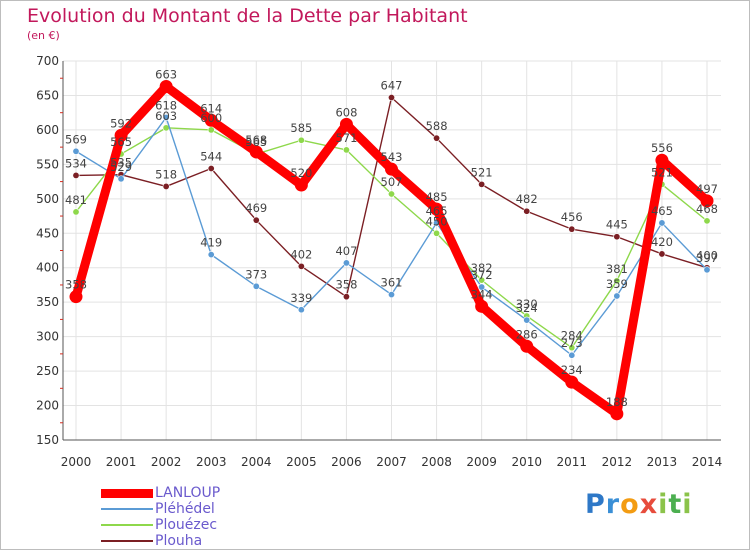 The image size is (750, 550). I want to click on data-label: 381, so click(617, 269).